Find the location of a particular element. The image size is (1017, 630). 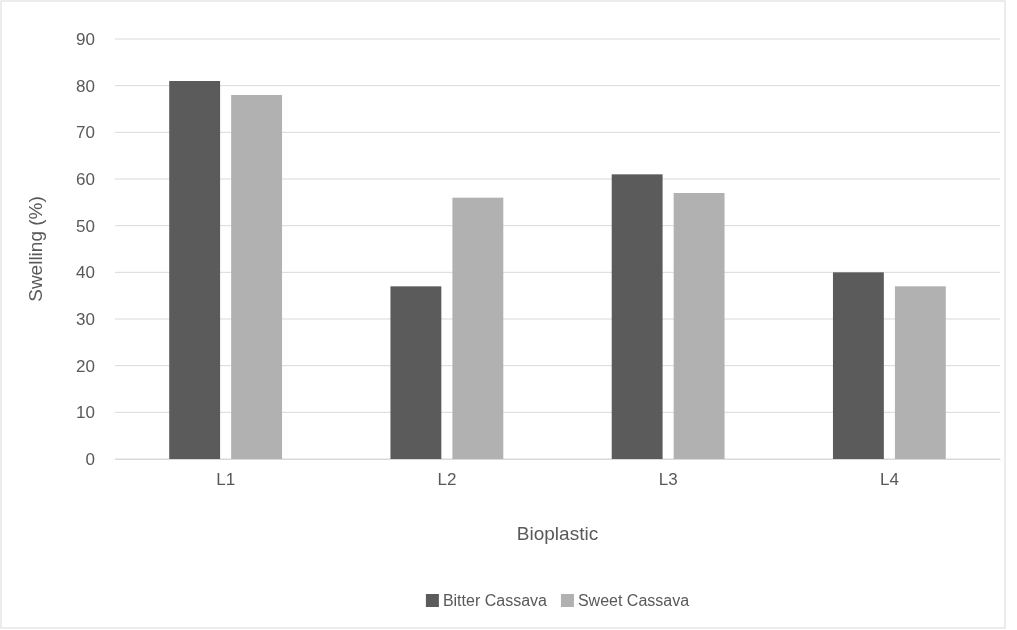

legend-label: Sweet Cassava is located at coordinates (633, 600).